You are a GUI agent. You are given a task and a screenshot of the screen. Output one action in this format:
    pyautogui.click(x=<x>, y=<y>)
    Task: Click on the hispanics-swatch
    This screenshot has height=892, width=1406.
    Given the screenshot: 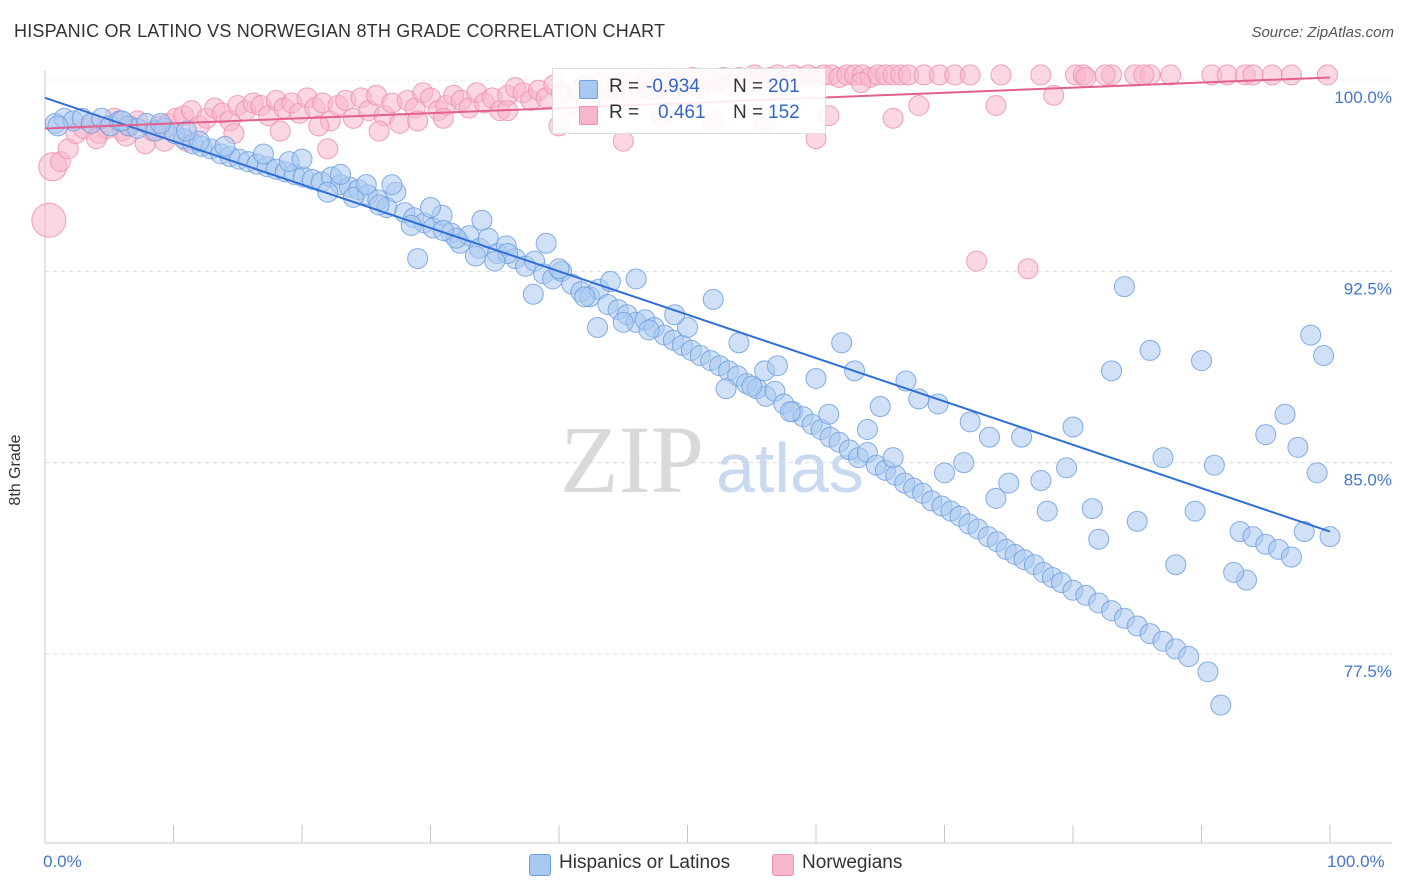 What is the action you would take?
    pyautogui.click(x=588, y=89)
    